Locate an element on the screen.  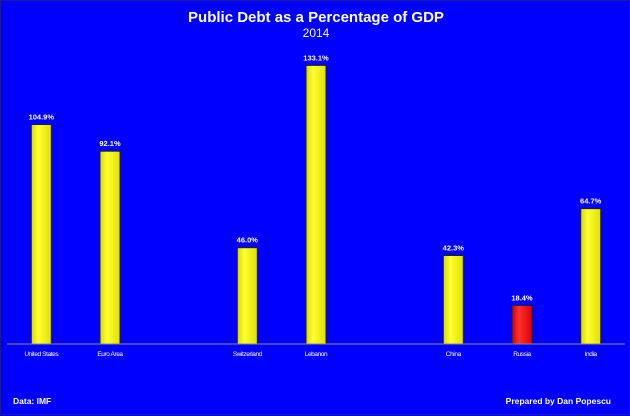
bar-india is located at coordinates (591, 276).